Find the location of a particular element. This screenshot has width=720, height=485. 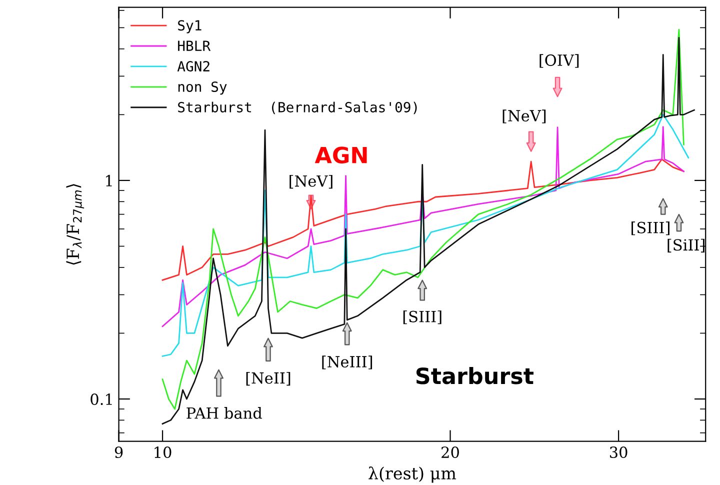

y-tick-label: 1 is located at coordinates (109, 180).